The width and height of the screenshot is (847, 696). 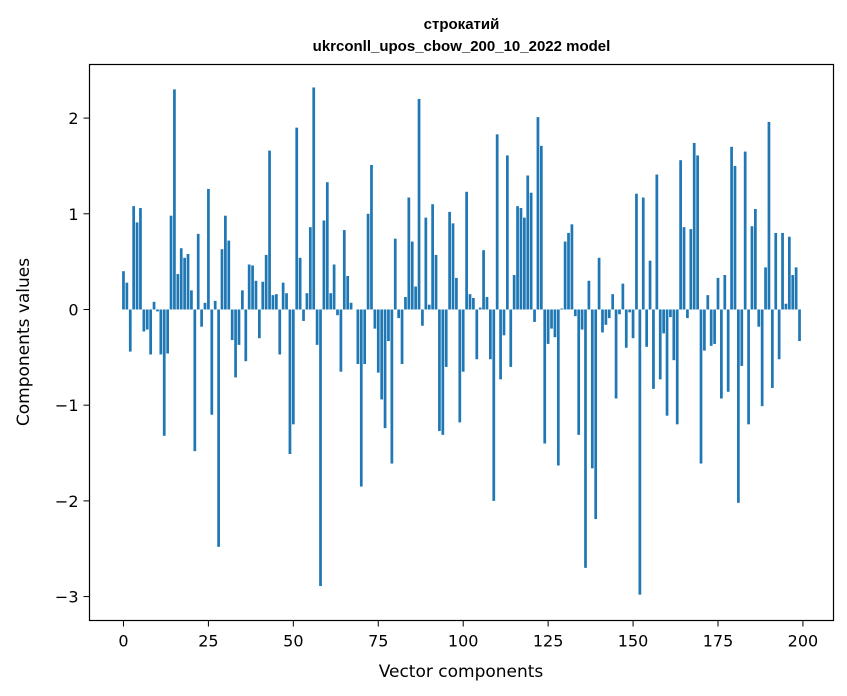 I want to click on x-tick-label: 175, so click(x=718, y=641).